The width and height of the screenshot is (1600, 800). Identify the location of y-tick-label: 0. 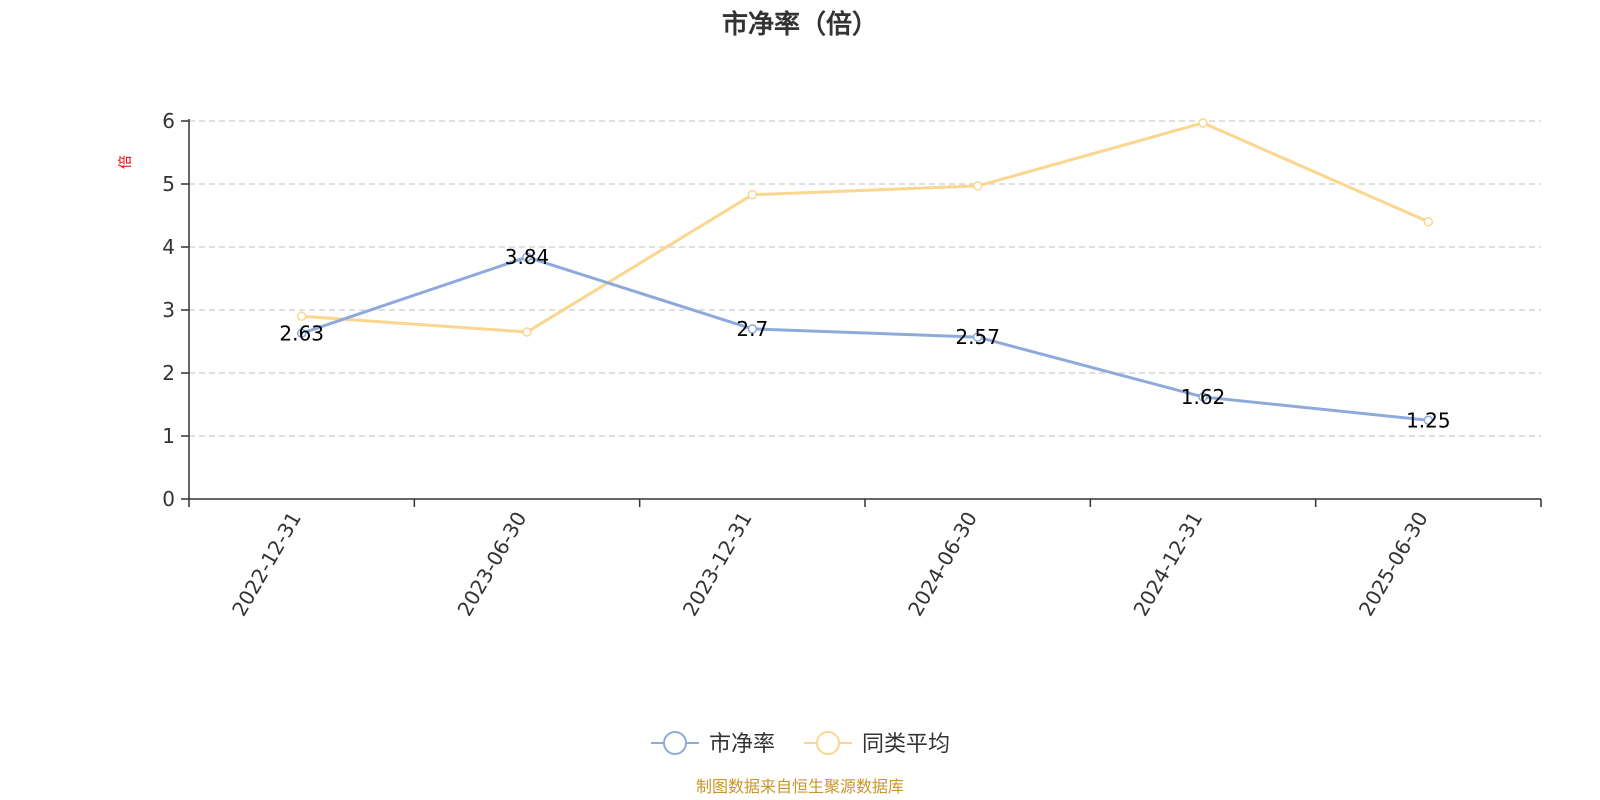
(168, 499).